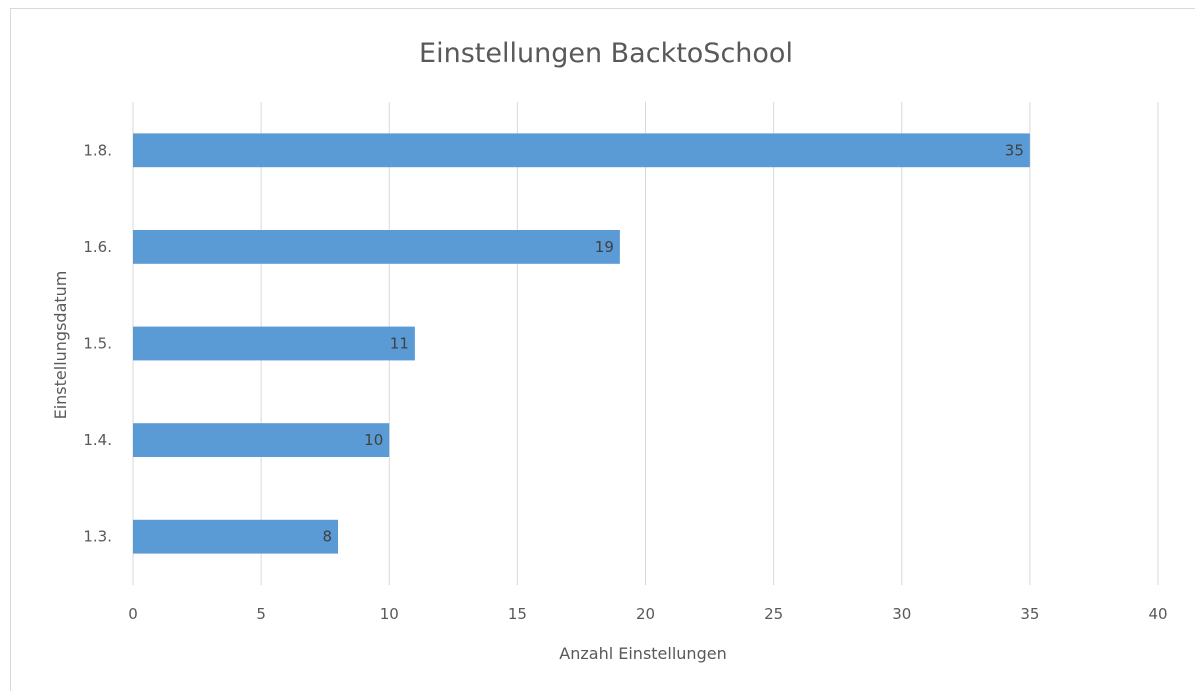  What do you see at coordinates (606, 53) in the screenshot?
I see `chart-title: Einstellungen BacktoSchool` at bounding box center [606, 53].